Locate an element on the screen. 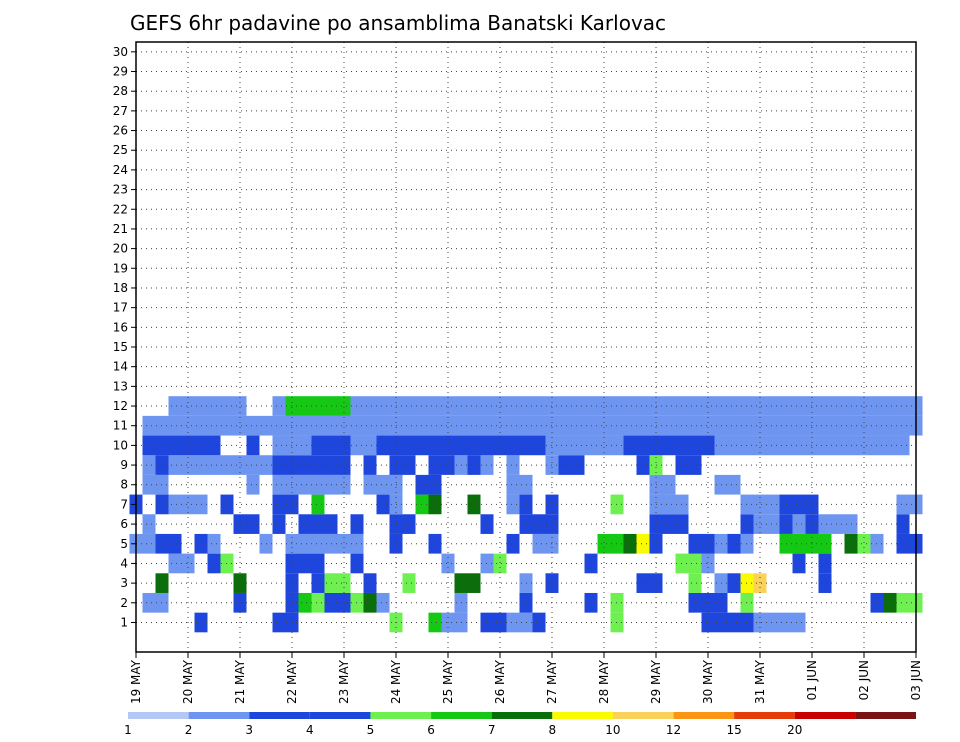  y-tick-label: 21 is located at coordinates (120, 229).